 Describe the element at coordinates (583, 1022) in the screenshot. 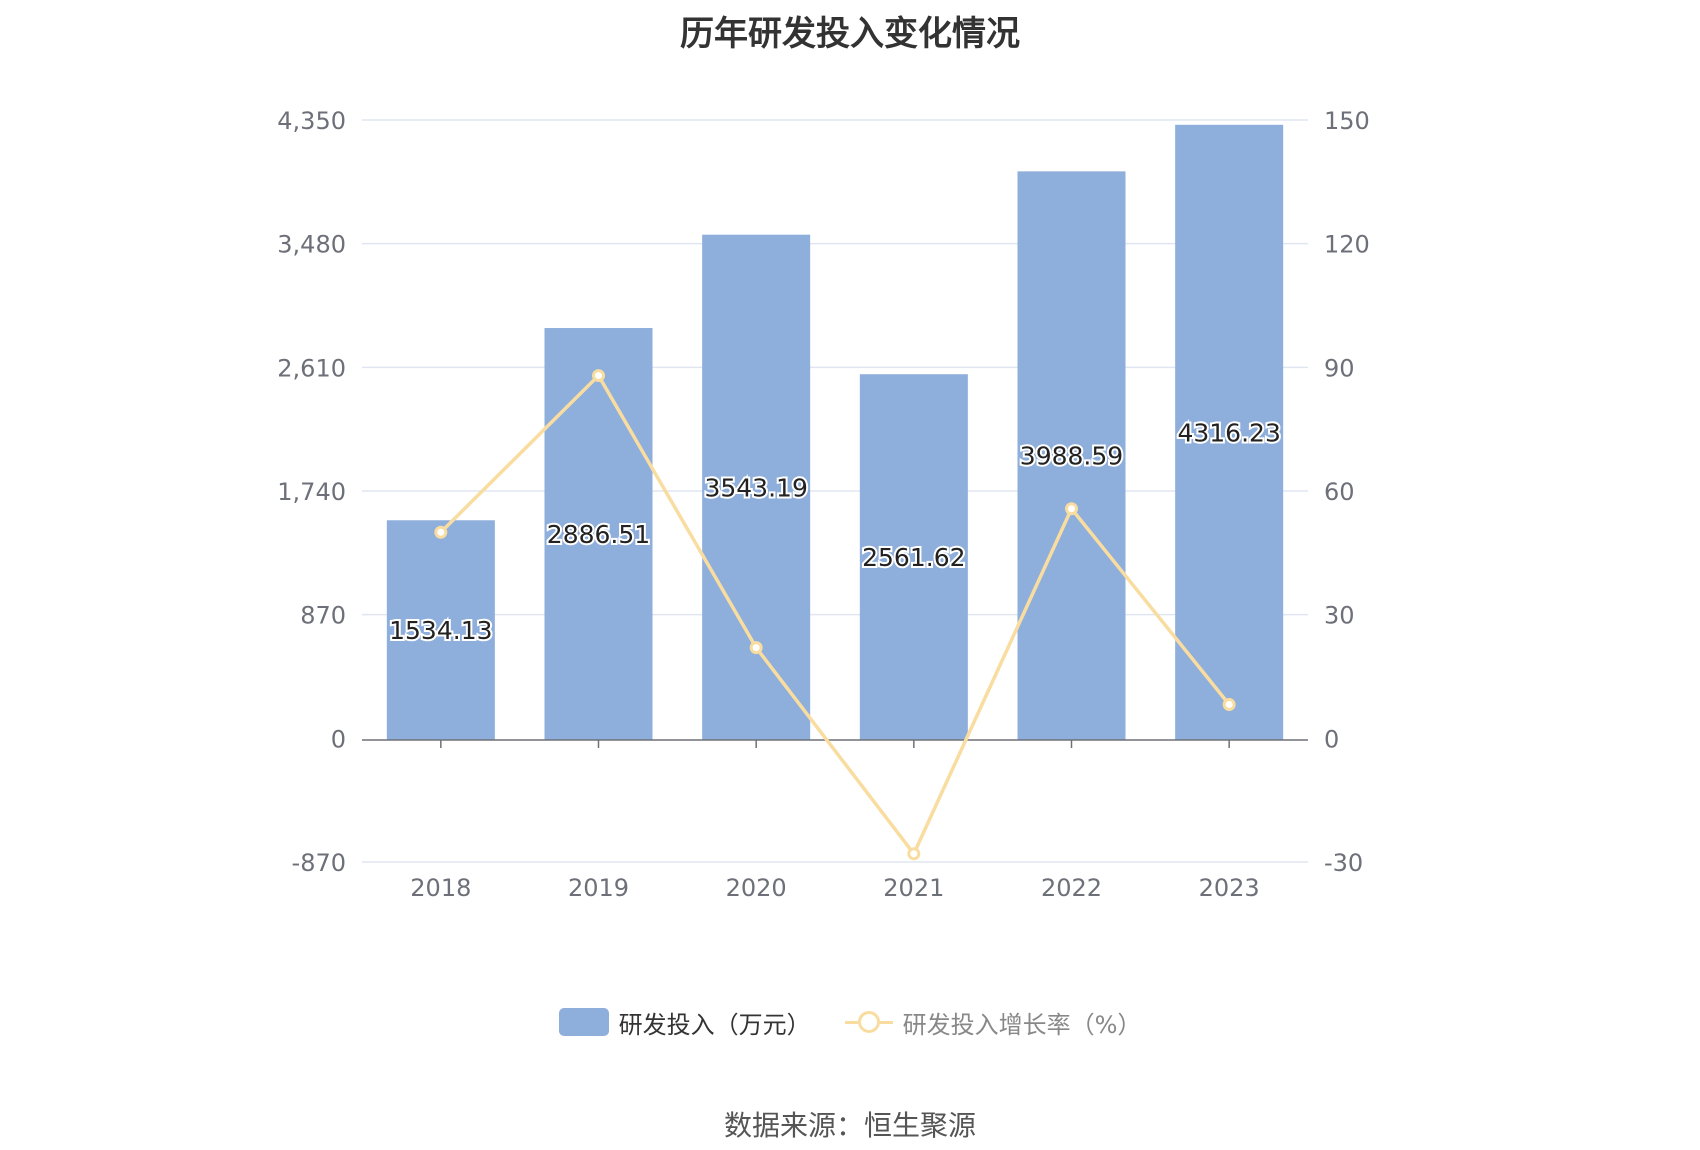

I see `legend-bar-swatch` at that location.